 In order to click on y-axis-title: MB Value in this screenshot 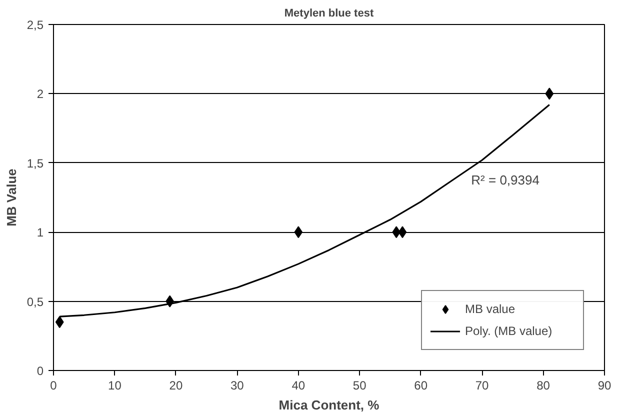, I will do `click(11, 197)`.